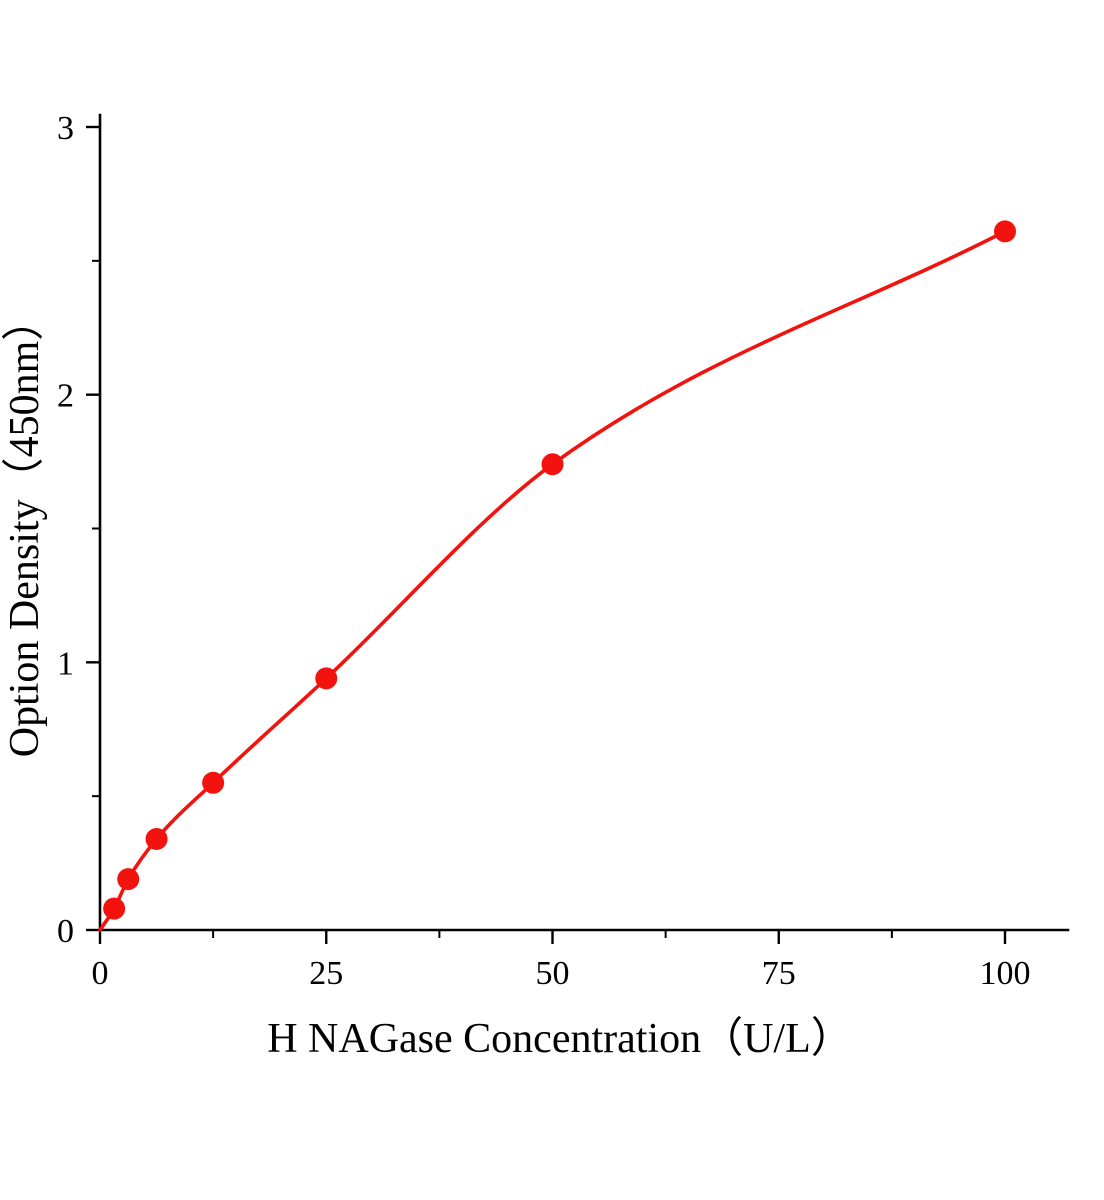 Image resolution: width=1104 pixels, height=1200 pixels. Describe the element at coordinates (553, 973) in the screenshot. I see `x-tick-label: 50` at that location.